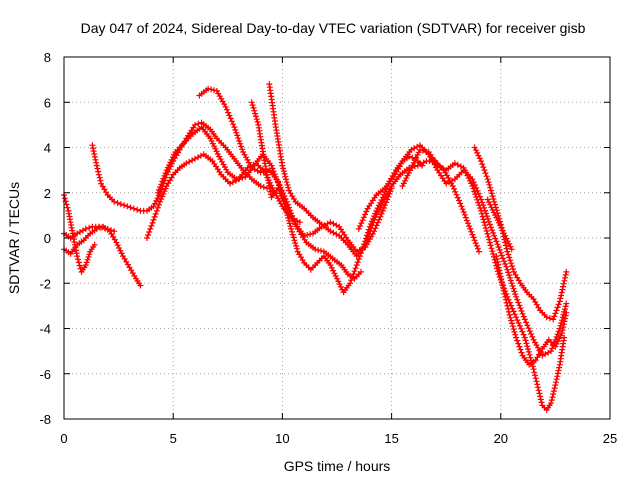 This screenshot has width=640, height=480. What do you see at coordinates (173, 438) in the screenshot?
I see `x-tick-label: 5` at bounding box center [173, 438].